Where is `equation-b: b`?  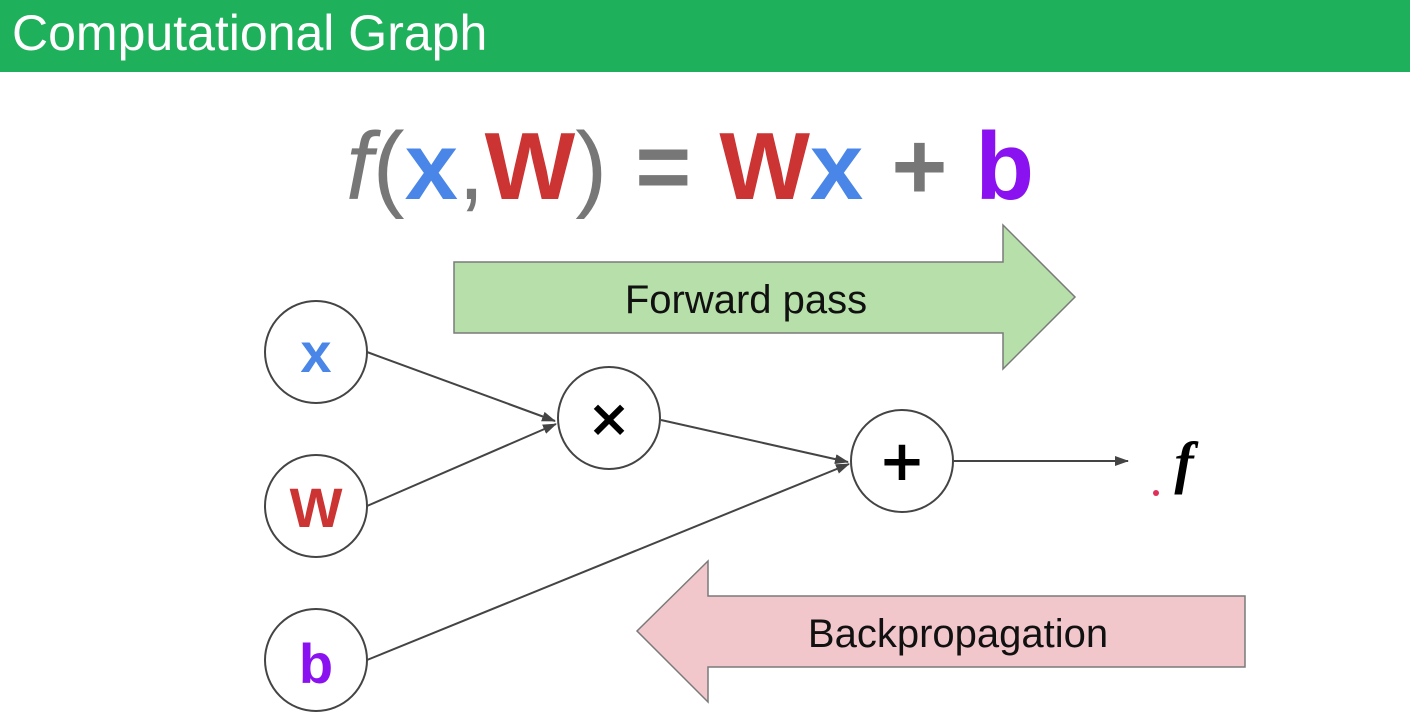
equation-b: b is located at coordinates (1005, 166).